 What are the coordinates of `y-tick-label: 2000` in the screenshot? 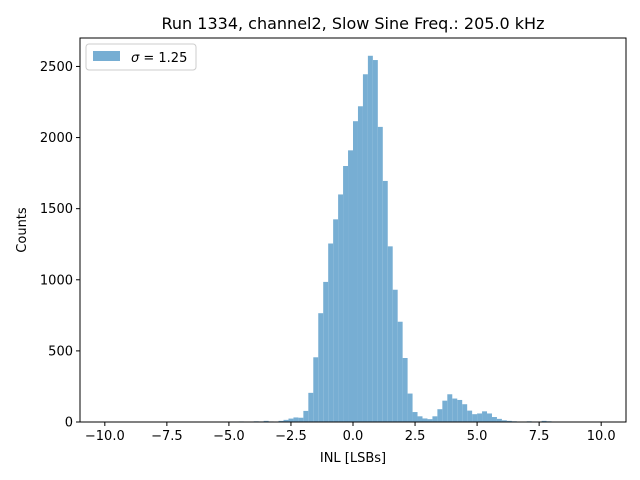 It's located at (56, 138).